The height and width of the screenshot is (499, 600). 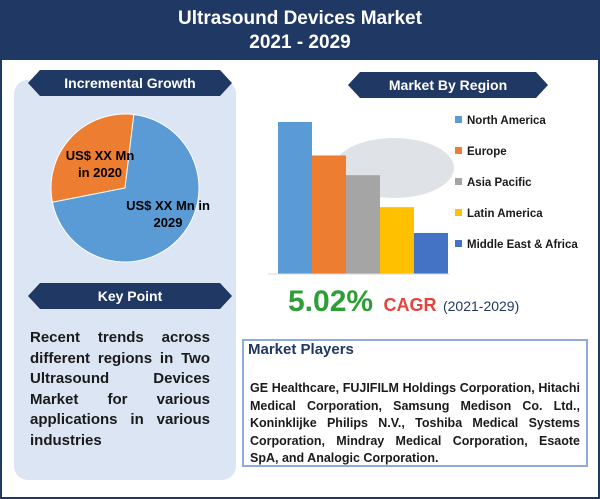 I want to click on page-subtitle: 2021 - 2029, so click(x=300, y=42).